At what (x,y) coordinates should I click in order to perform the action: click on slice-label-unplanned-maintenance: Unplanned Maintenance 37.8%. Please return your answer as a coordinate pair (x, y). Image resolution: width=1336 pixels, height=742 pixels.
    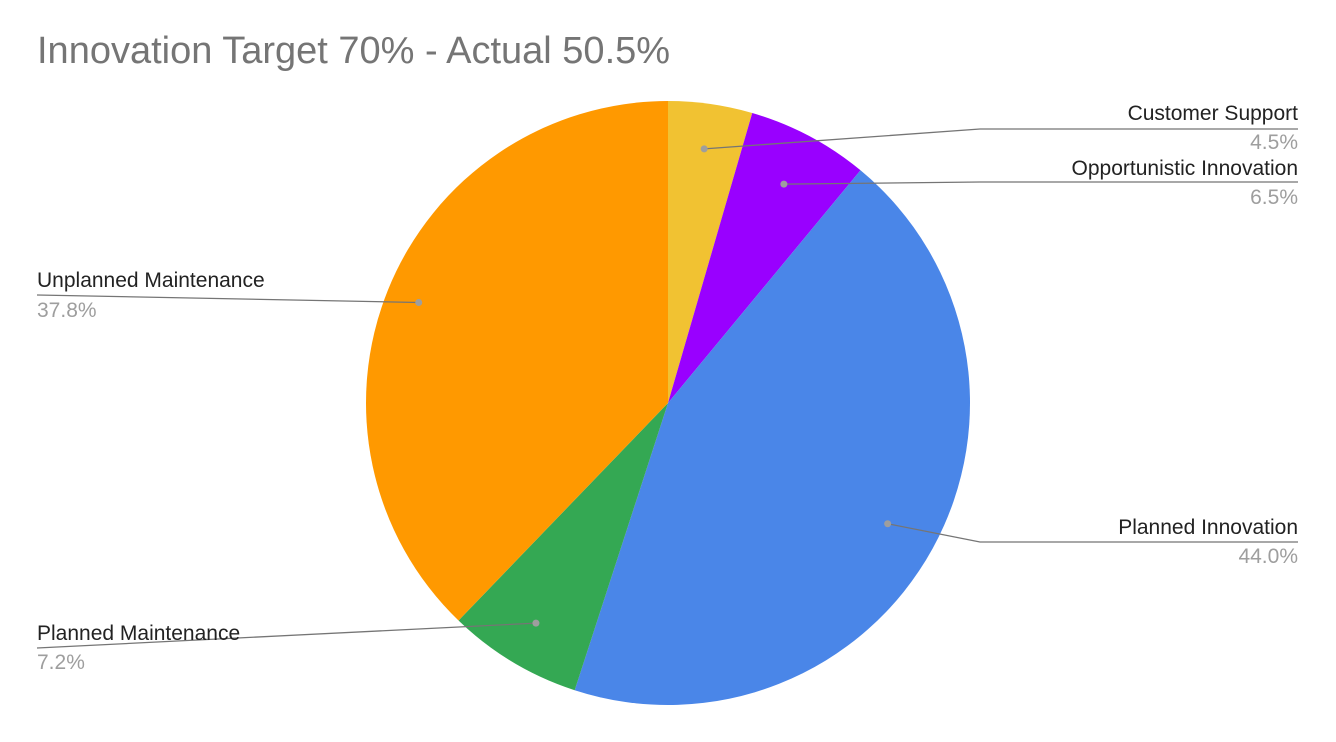
    Looking at the image, I should click on (229, 295).